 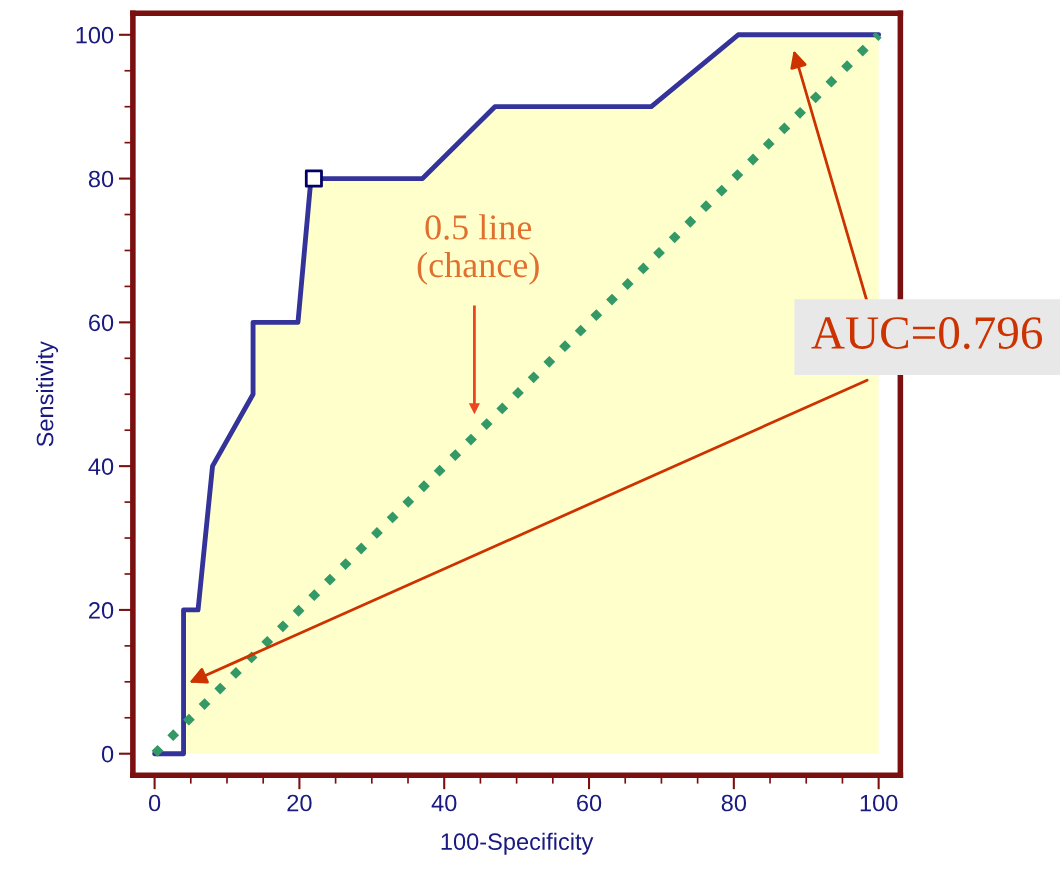 I want to click on y-tick-label: 20, so click(x=101, y=610).